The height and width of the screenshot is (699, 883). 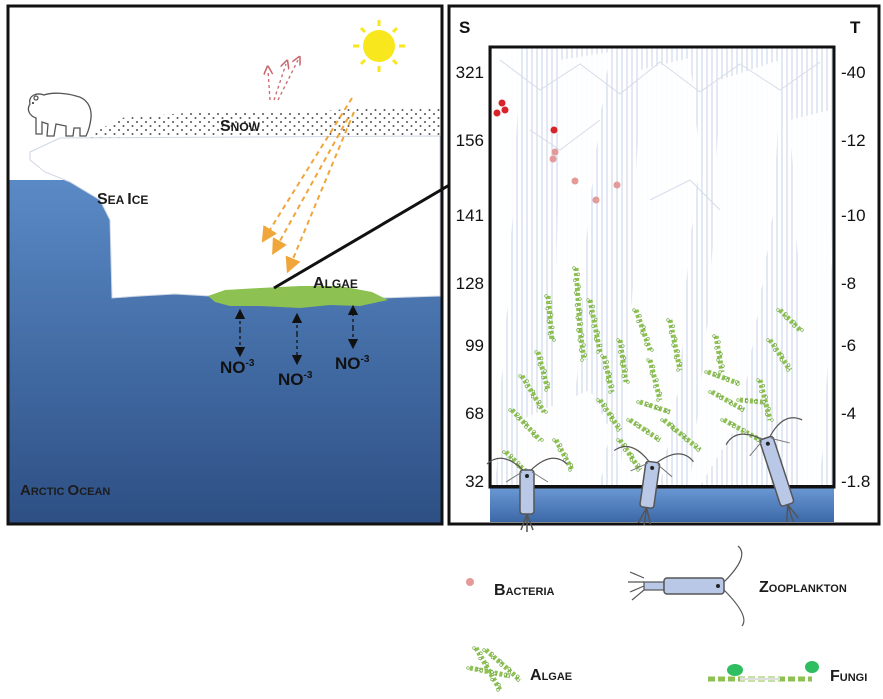 What do you see at coordinates (524, 590) in the screenshot?
I see `legend-bacteria-label: BACTERIA` at bounding box center [524, 590].